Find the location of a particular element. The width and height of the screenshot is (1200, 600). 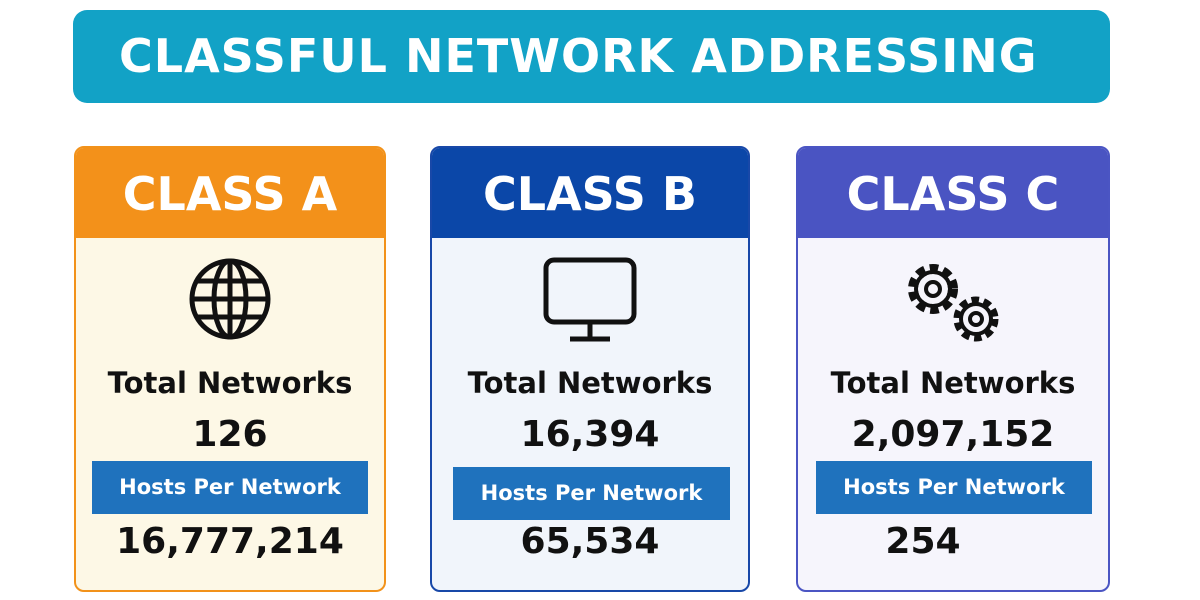

card-title: CLASS B is located at coordinates (590, 193).